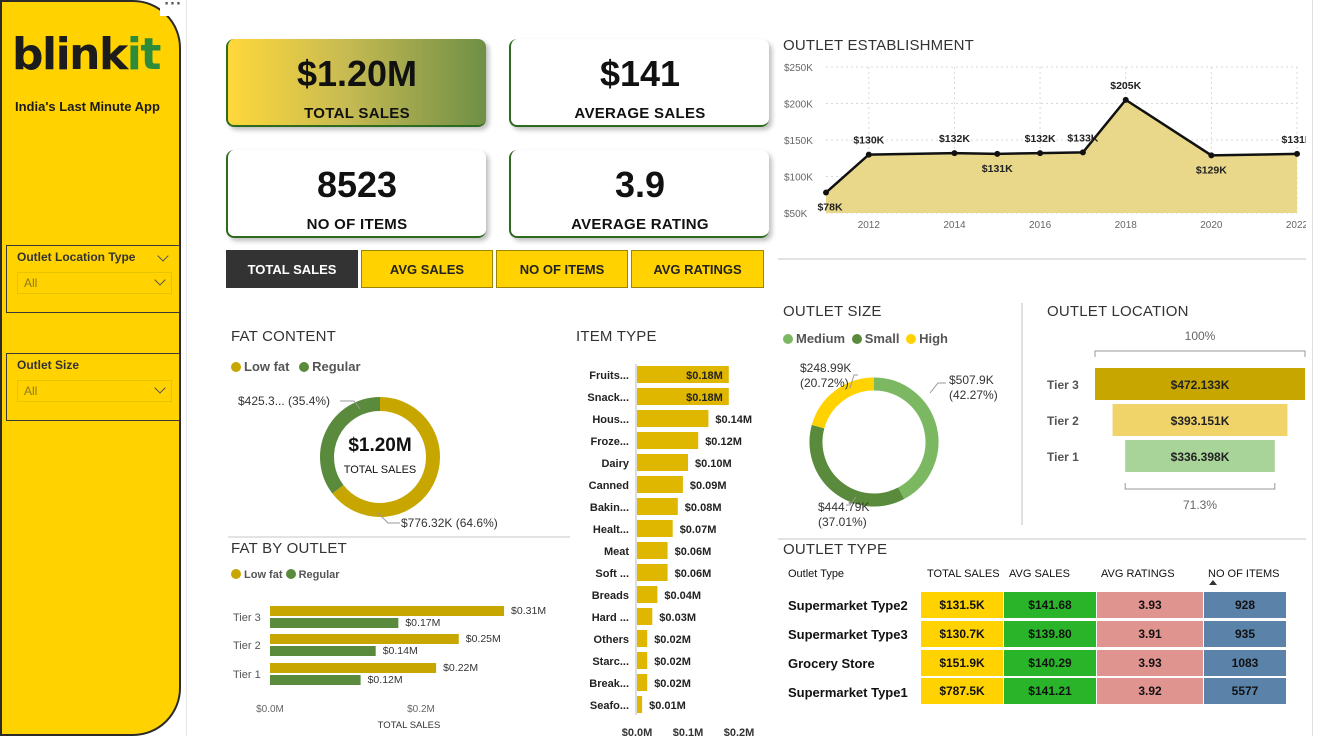 This screenshot has height=736, width=1334. What do you see at coordinates (640, 73) in the screenshot?
I see `kpi-value: $141` at bounding box center [640, 73].